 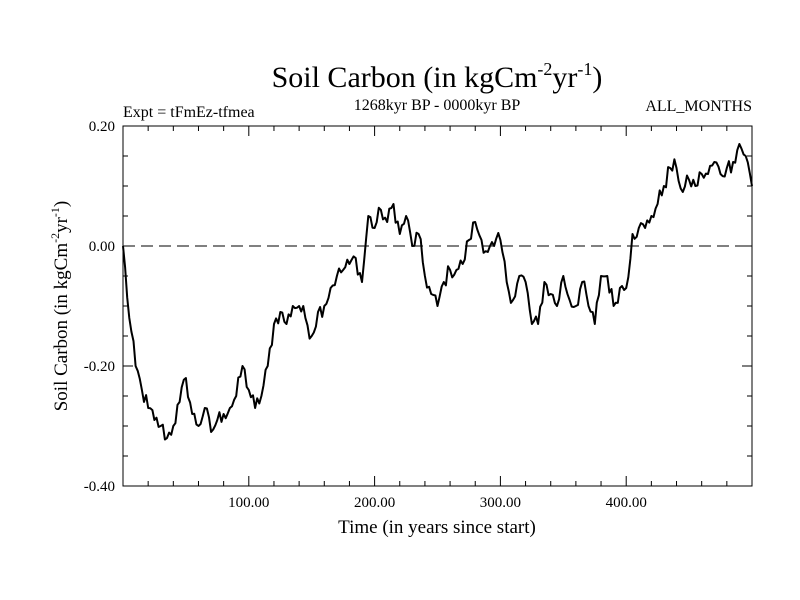 I want to click on x-tick-label: 300.00, so click(x=500, y=503).